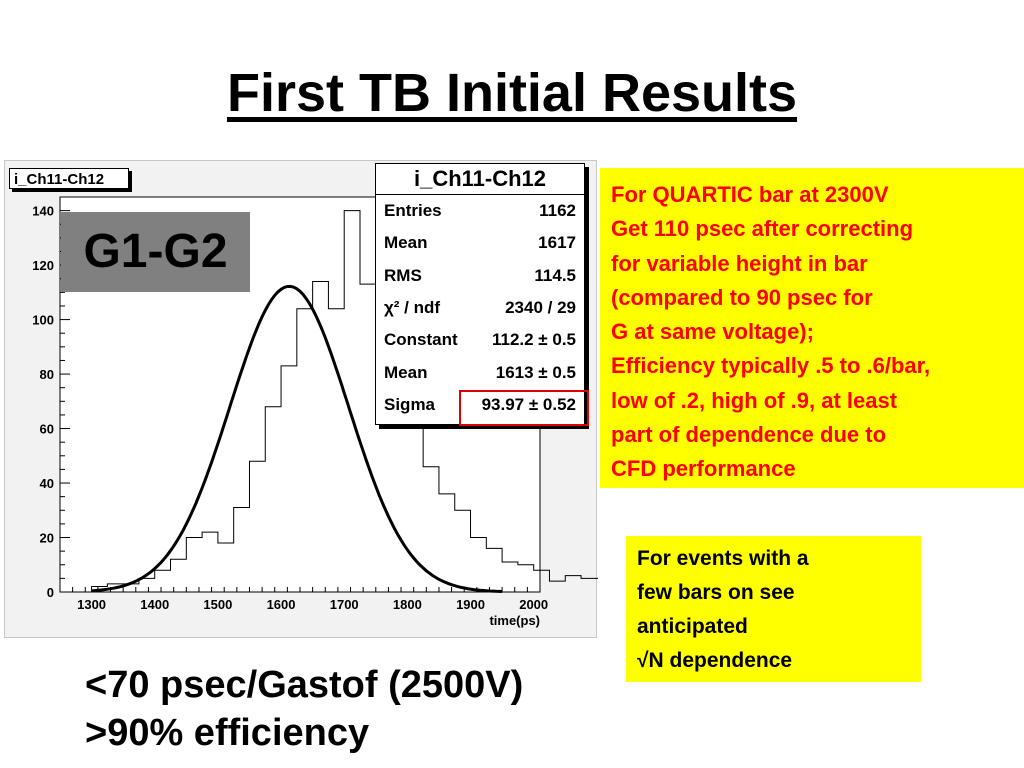 Image resolution: width=1024 pixels, height=768 pixels. Describe the element at coordinates (480, 179) in the screenshot. I see `stats-title: i_Ch11-Ch12` at that location.